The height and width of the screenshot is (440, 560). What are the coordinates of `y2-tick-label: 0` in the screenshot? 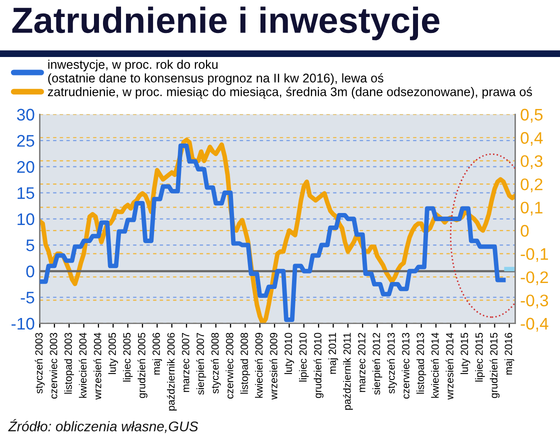 It's located at (524, 230).